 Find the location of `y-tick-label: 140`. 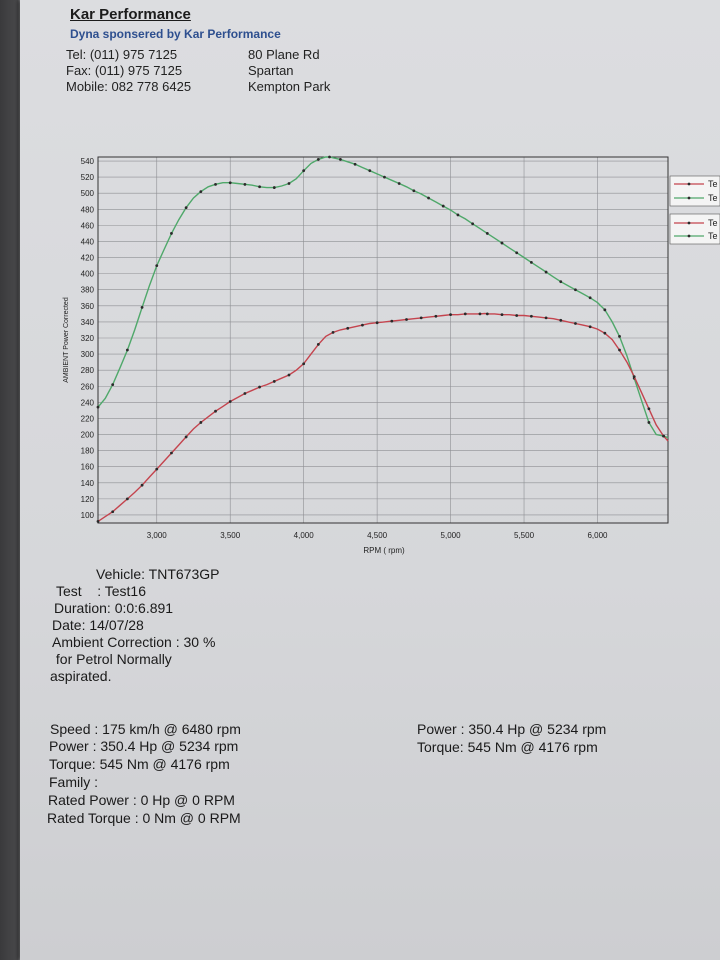

y-tick-label: 140 is located at coordinates (88, 483).